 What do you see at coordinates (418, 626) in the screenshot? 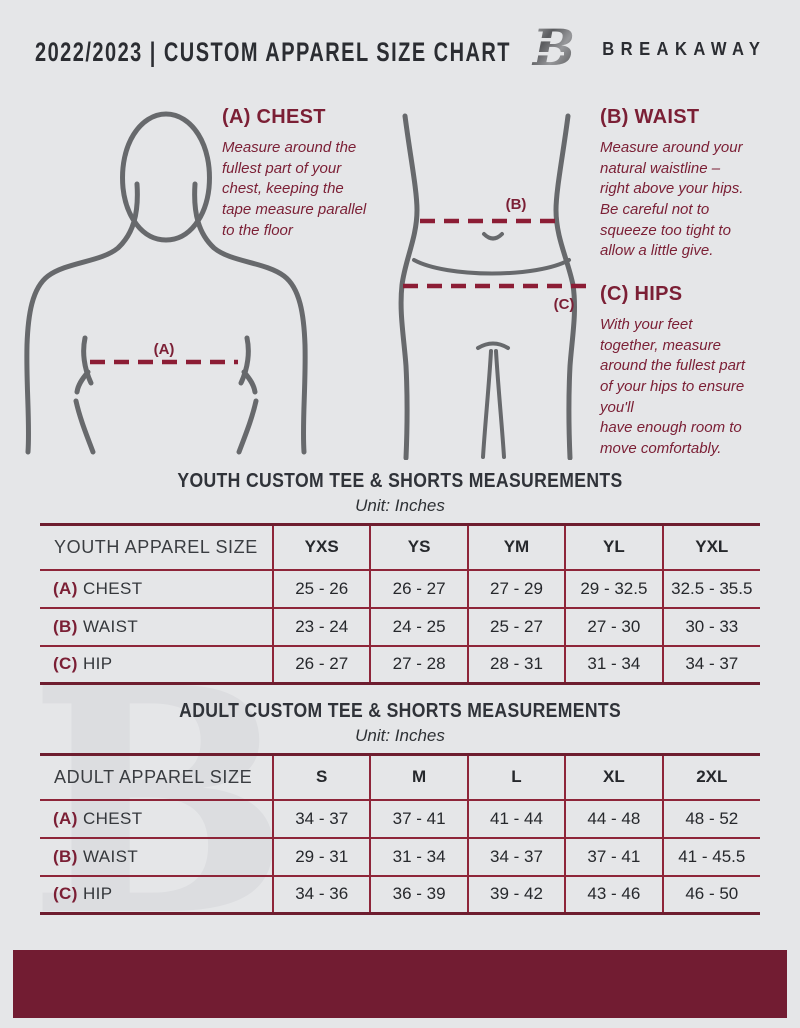
I see `table-cell: 24 - 25` at bounding box center [418, 626].